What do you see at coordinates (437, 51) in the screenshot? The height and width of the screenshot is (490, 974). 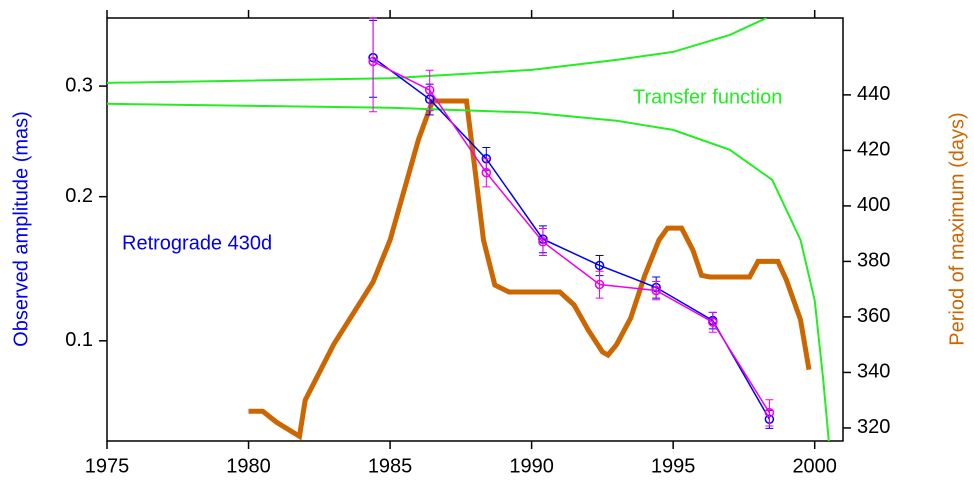 I see `series-line` at bounding box center [437, 51].